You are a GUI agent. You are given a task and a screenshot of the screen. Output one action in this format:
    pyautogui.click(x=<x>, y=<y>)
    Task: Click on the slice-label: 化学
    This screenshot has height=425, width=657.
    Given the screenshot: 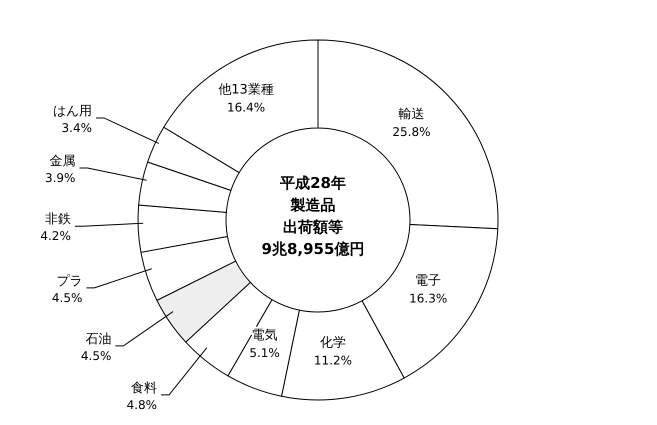 What is the action you would take?
    pyautogui.click(x=333, y=343)
    